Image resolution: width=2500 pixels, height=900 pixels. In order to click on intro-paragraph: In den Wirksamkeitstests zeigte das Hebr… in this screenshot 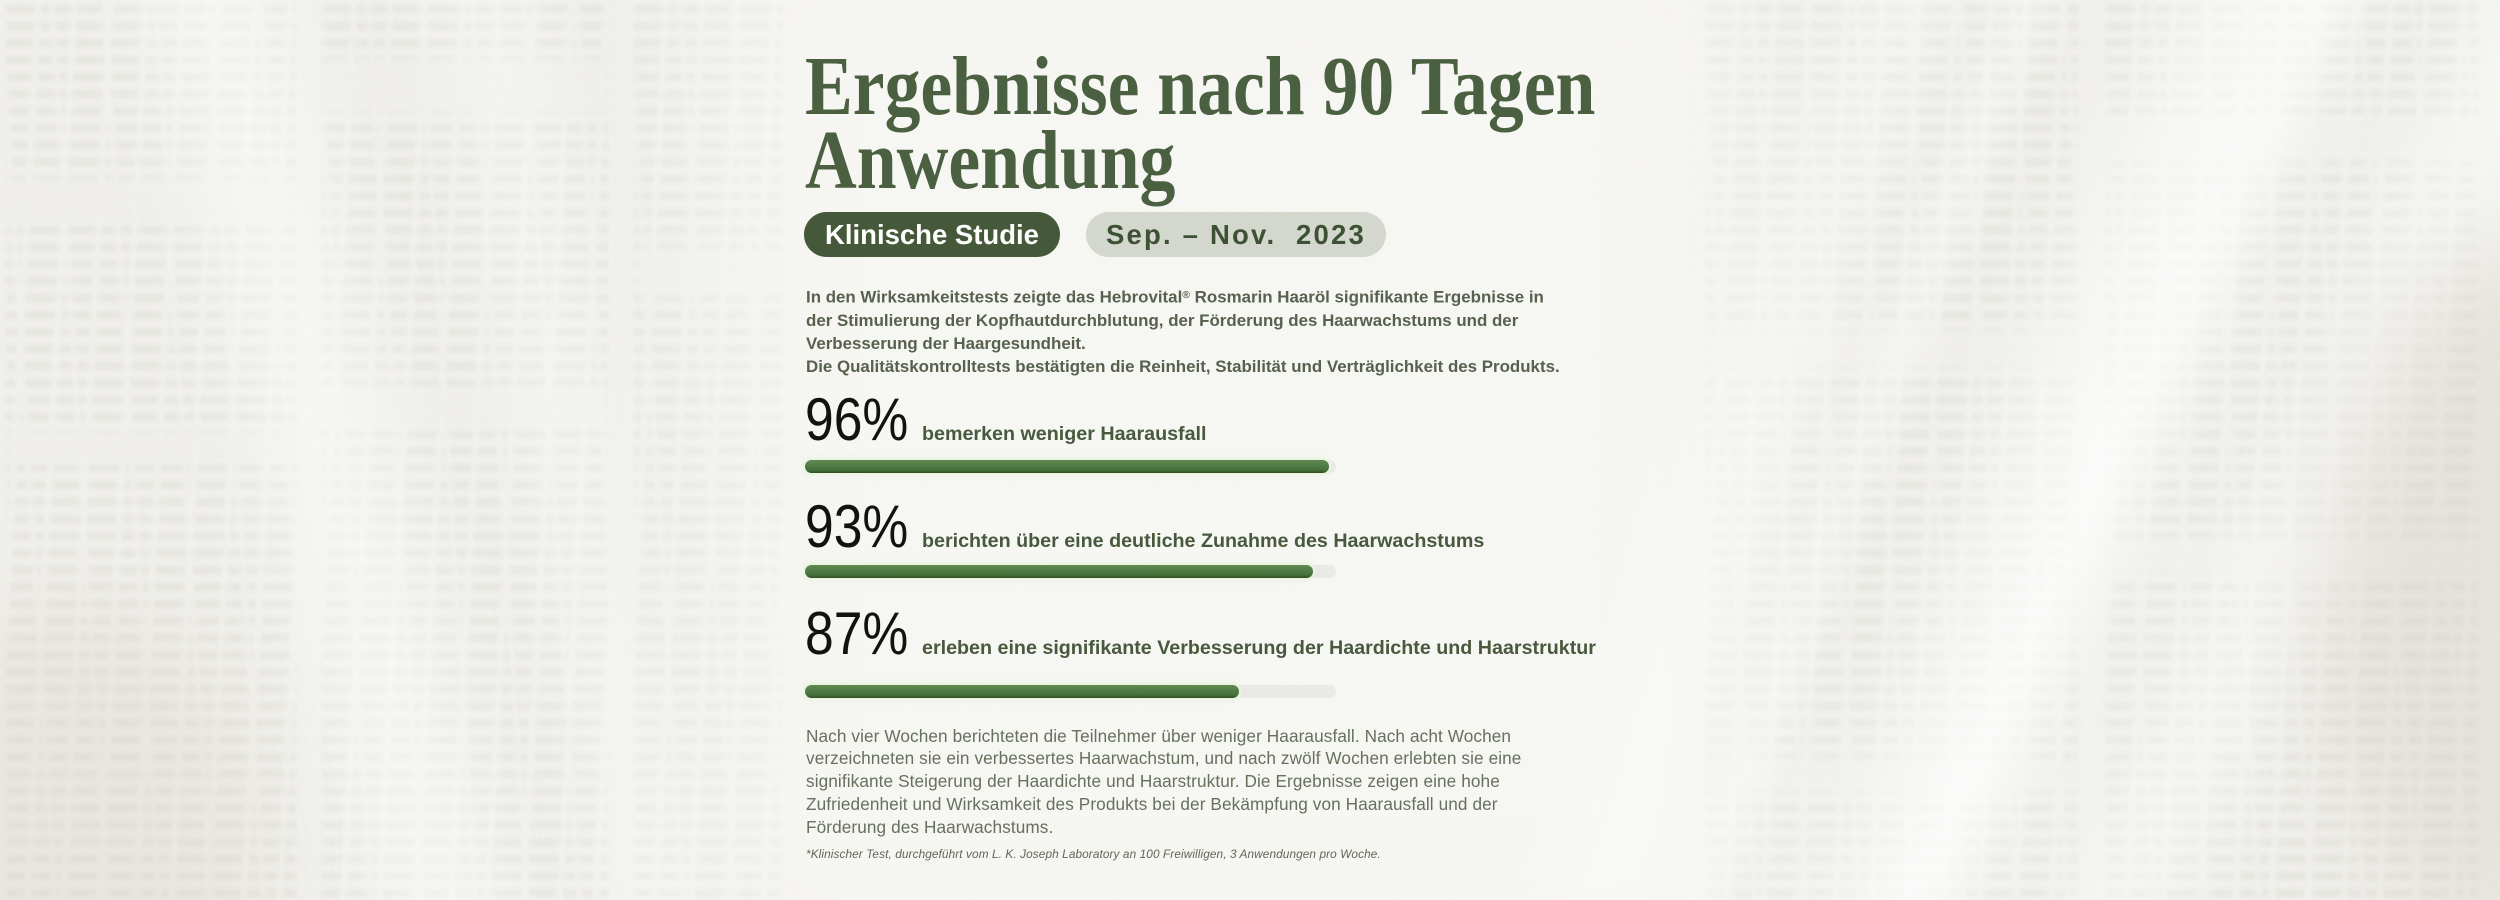, I will do `click(1183, 332)`.